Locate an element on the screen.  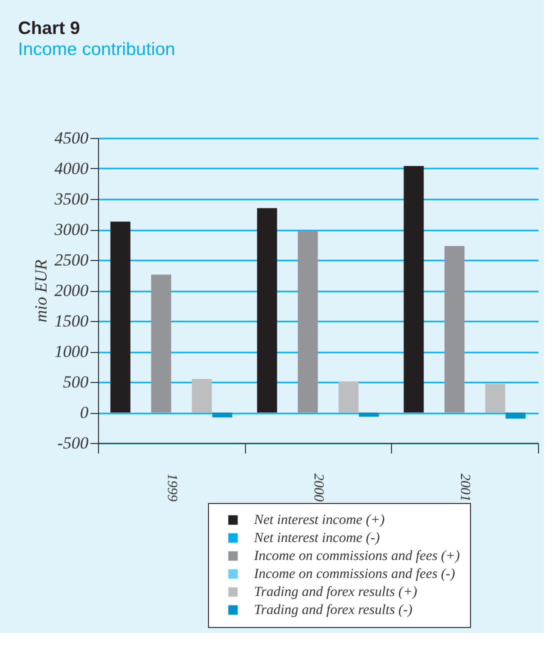
y-tick-label: 2000 is located at coordinates (71, 290).